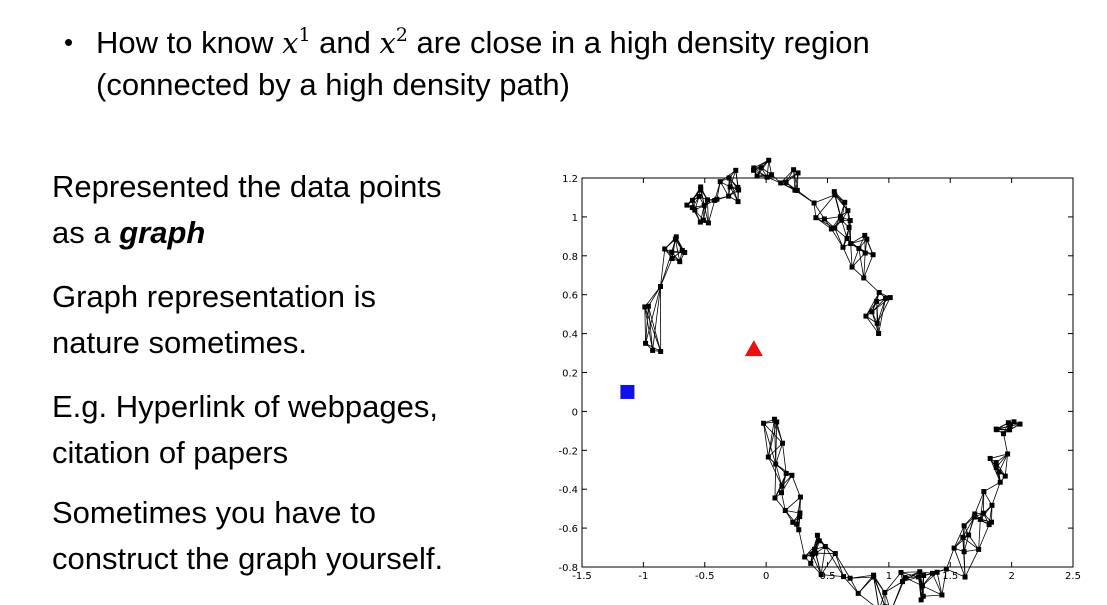  Describe the element at coordinates (214, 296) in the screenshot. I see `p2-line1: Graph representation is` at that location.